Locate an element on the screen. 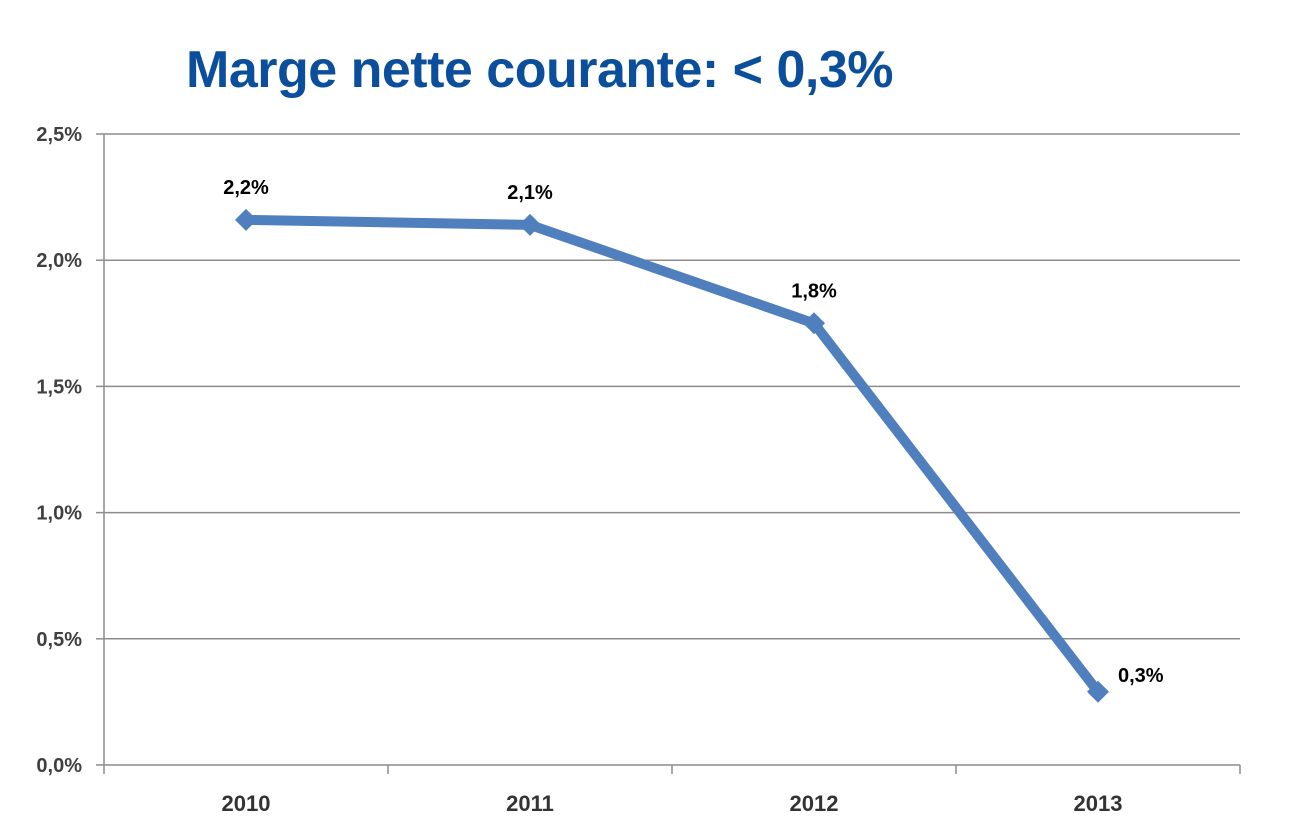  y-tick-label: 1,0% is located at coordinates (59, 514).